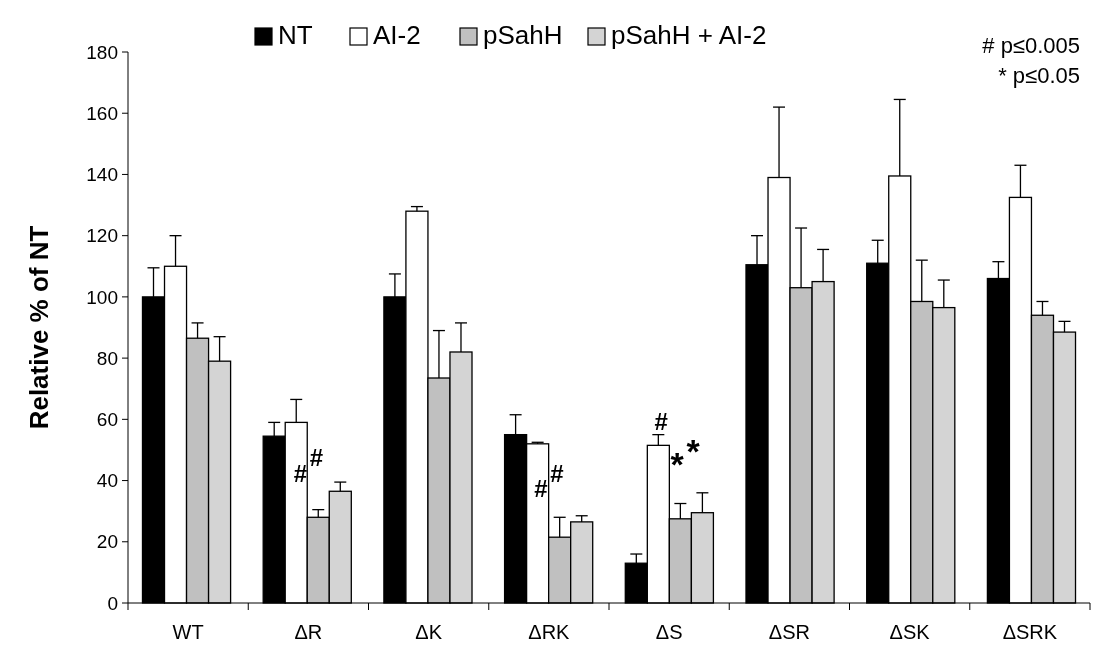 The height and width of the screenshot is (658, 1101). What do you see at coordinates (39, 327) in the screenshot?
I see `y-axis-title: Relative % of NT` at bounding box center [39, 327].